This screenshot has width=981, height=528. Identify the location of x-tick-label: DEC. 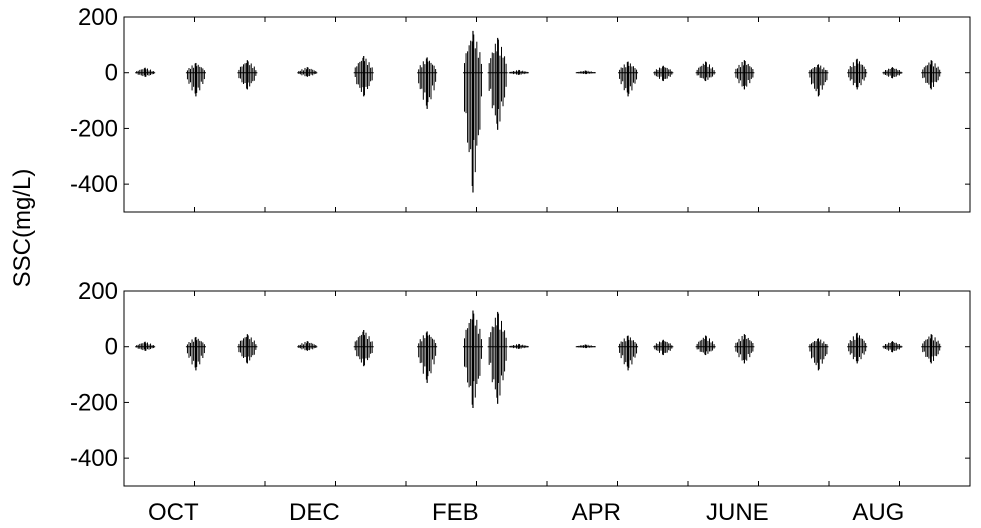
(314, 512).